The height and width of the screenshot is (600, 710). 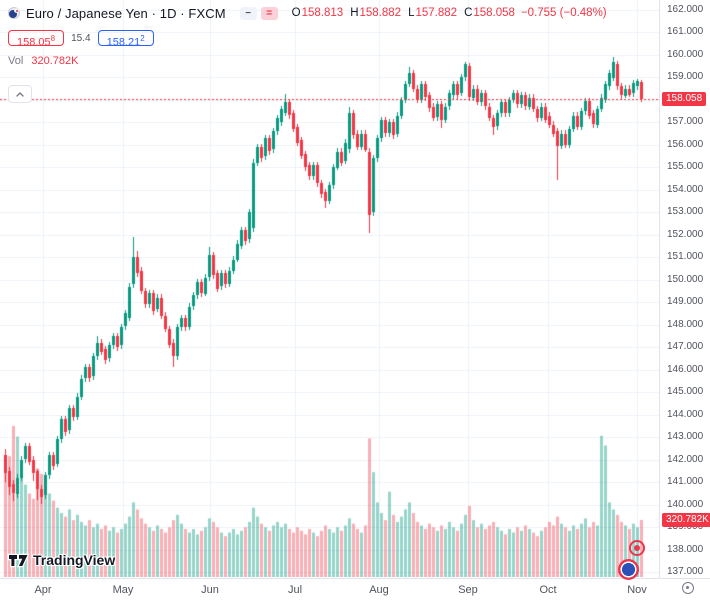 I want to click on axis-corner, so click(x=684, y=589).